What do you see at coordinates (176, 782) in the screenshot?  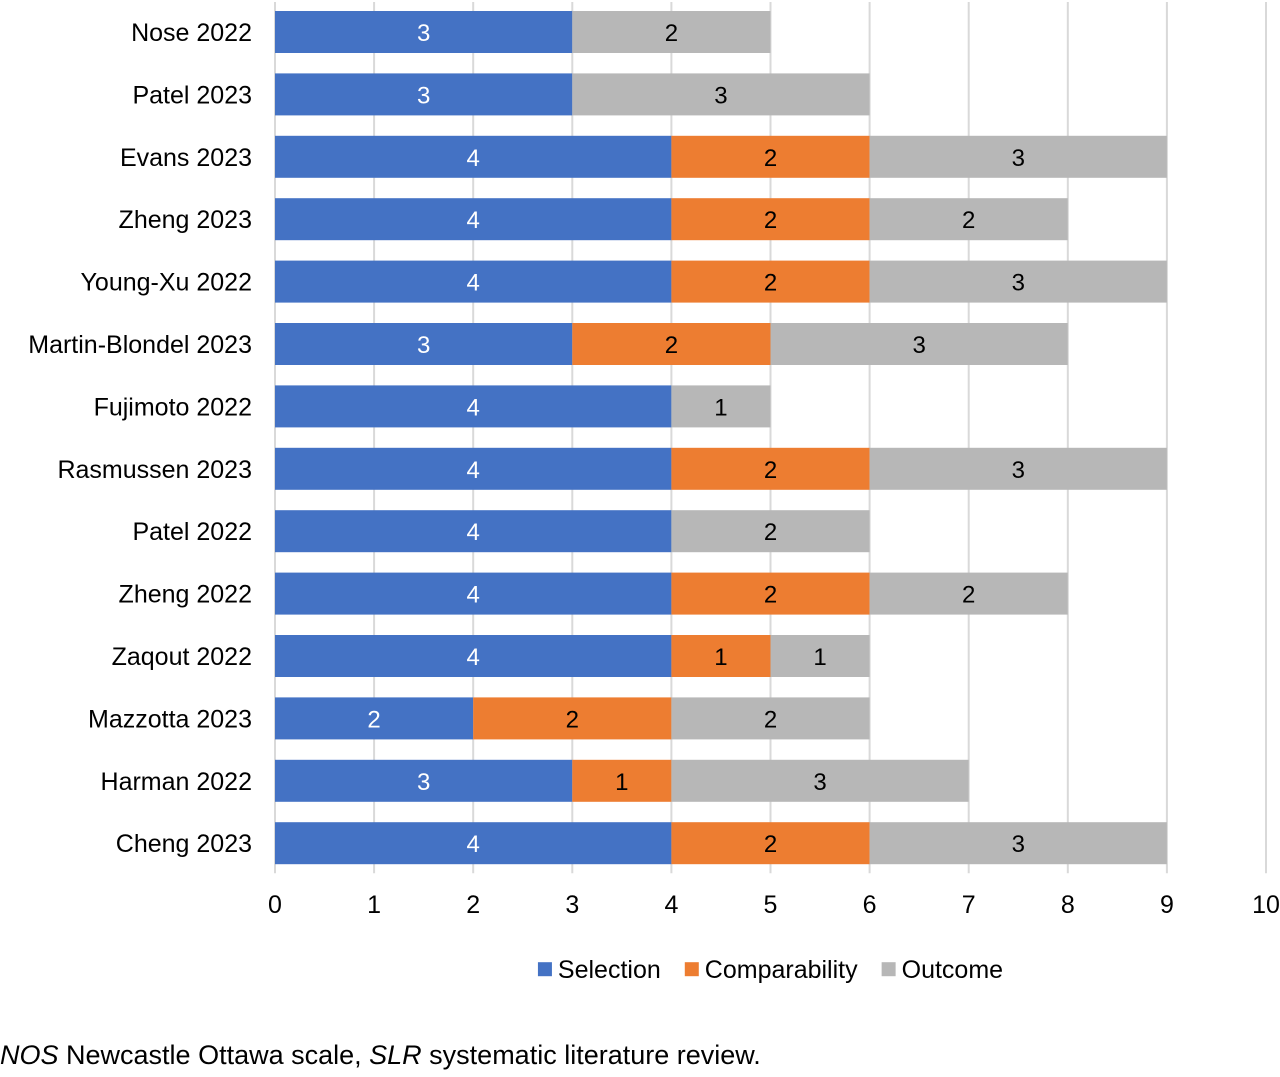 I see `category-label: Harman 2022` at bounding box center [176, 782].